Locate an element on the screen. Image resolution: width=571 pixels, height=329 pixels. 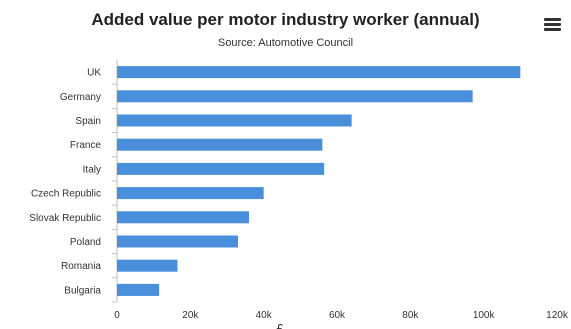
y-tick-label: Romania is located at coordinates (81, 266).